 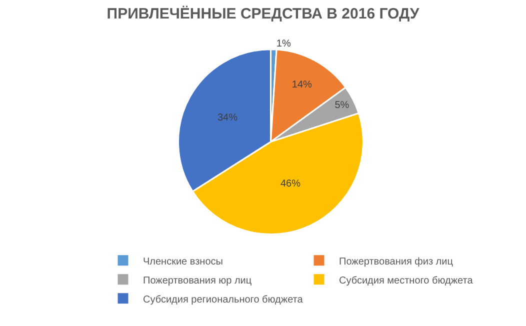 I want to click on data-label: 14%, so click(x=302, y=84).